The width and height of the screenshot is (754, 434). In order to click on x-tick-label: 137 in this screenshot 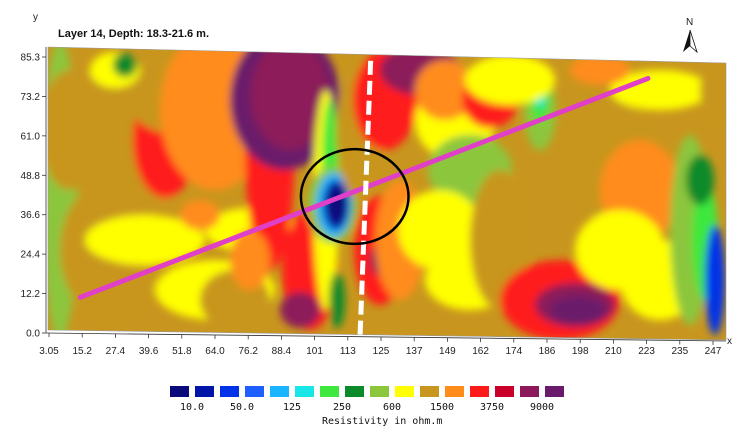, I will do `click(414, 351)`.